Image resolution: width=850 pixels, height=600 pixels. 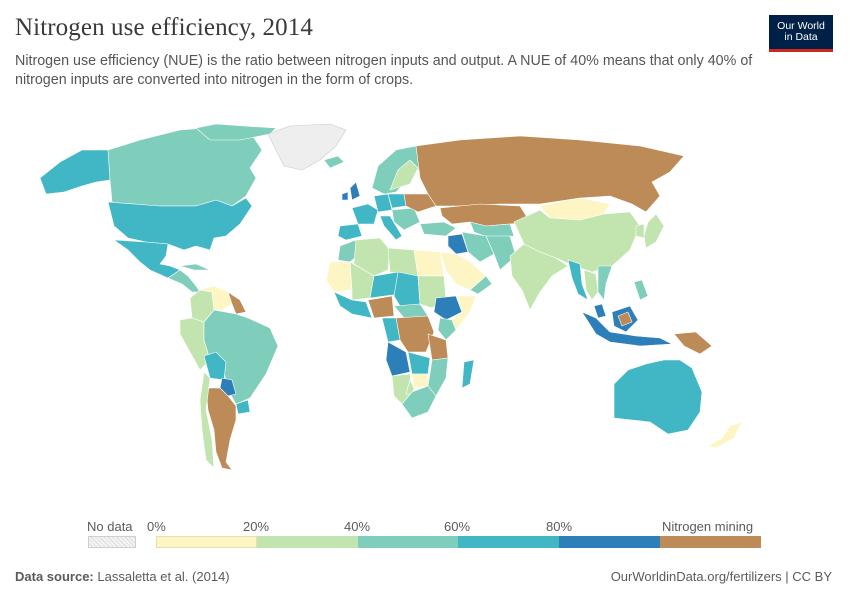 What do you see at coordinates (184, 281) in the screenshot?
I see `region-central-america` at bounding box center [184, 281].